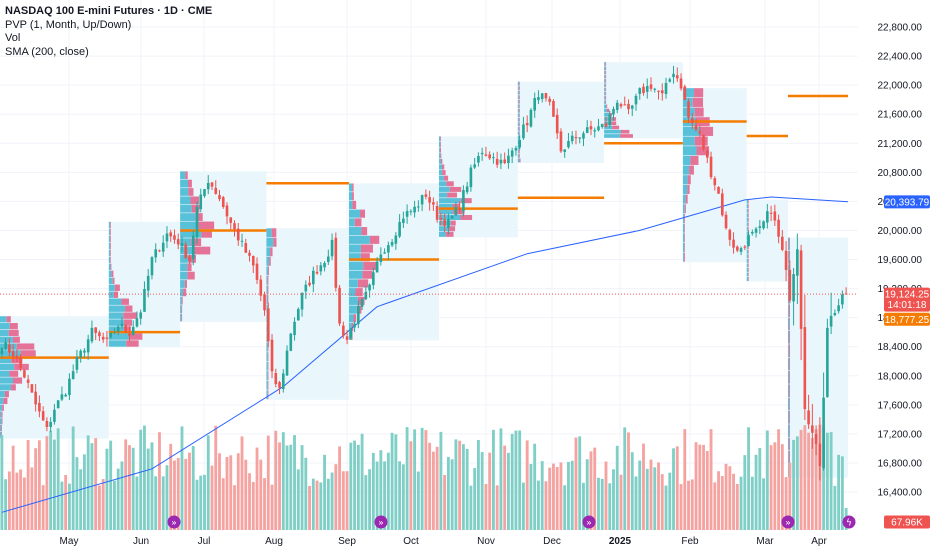  I want to click on legend-sma: SMA (200, close), so click(47, 51).